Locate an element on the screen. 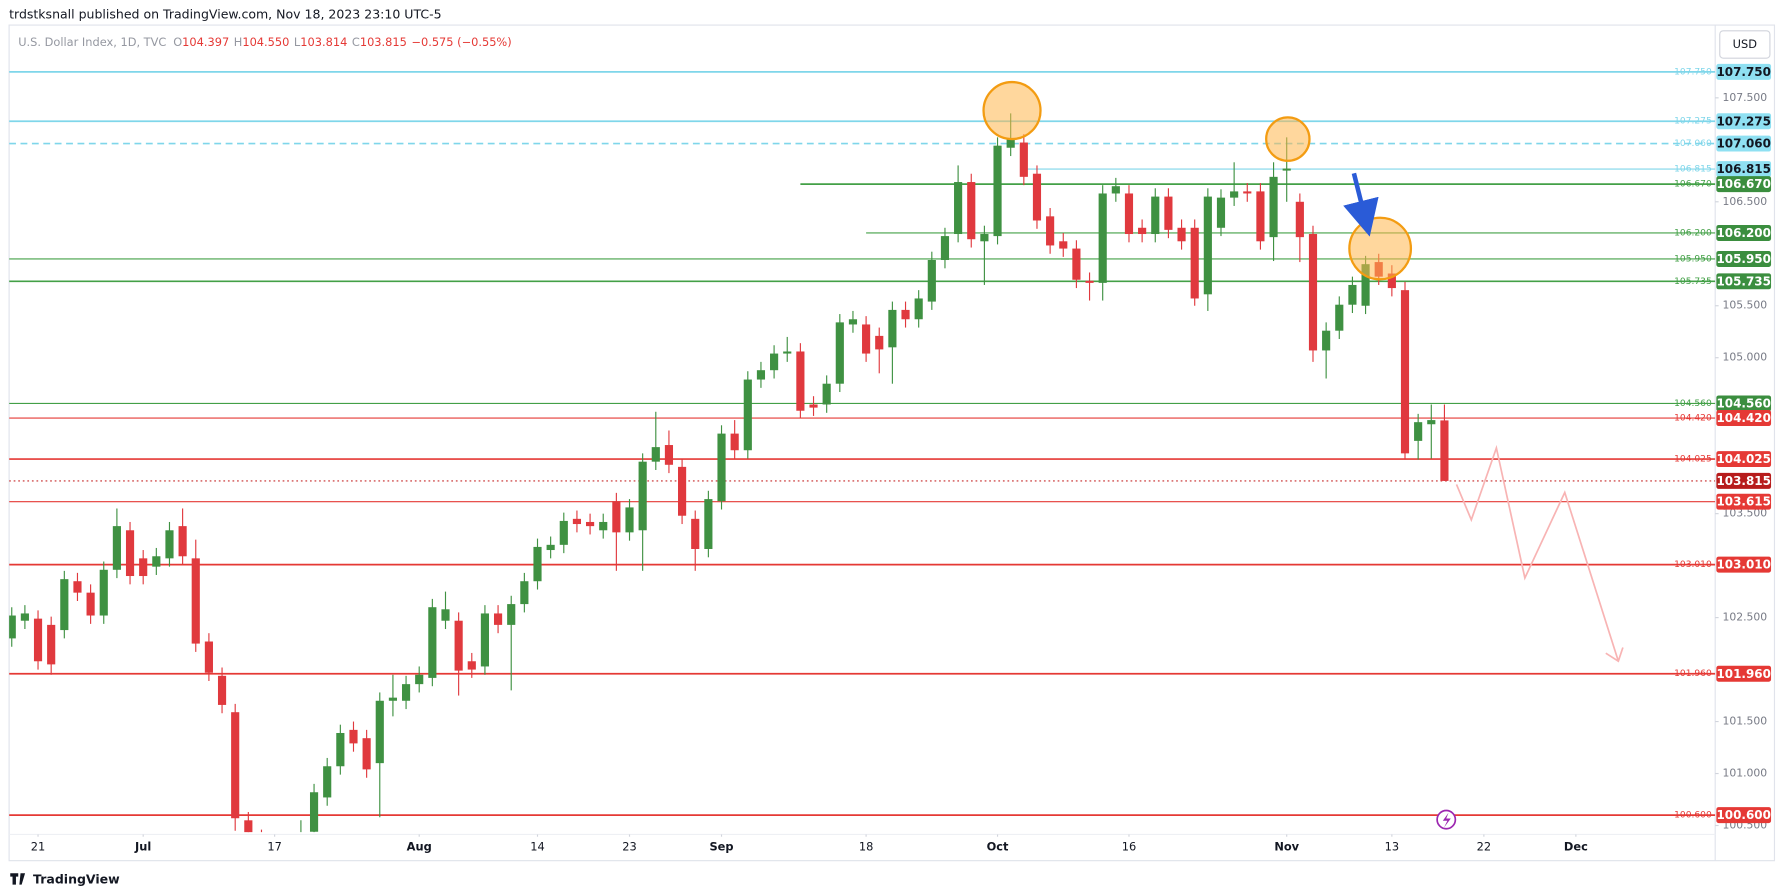 The height and width of the screenshot is (896, 1787). level-box-label: 107.275 is located at coordinates (1743, 121).